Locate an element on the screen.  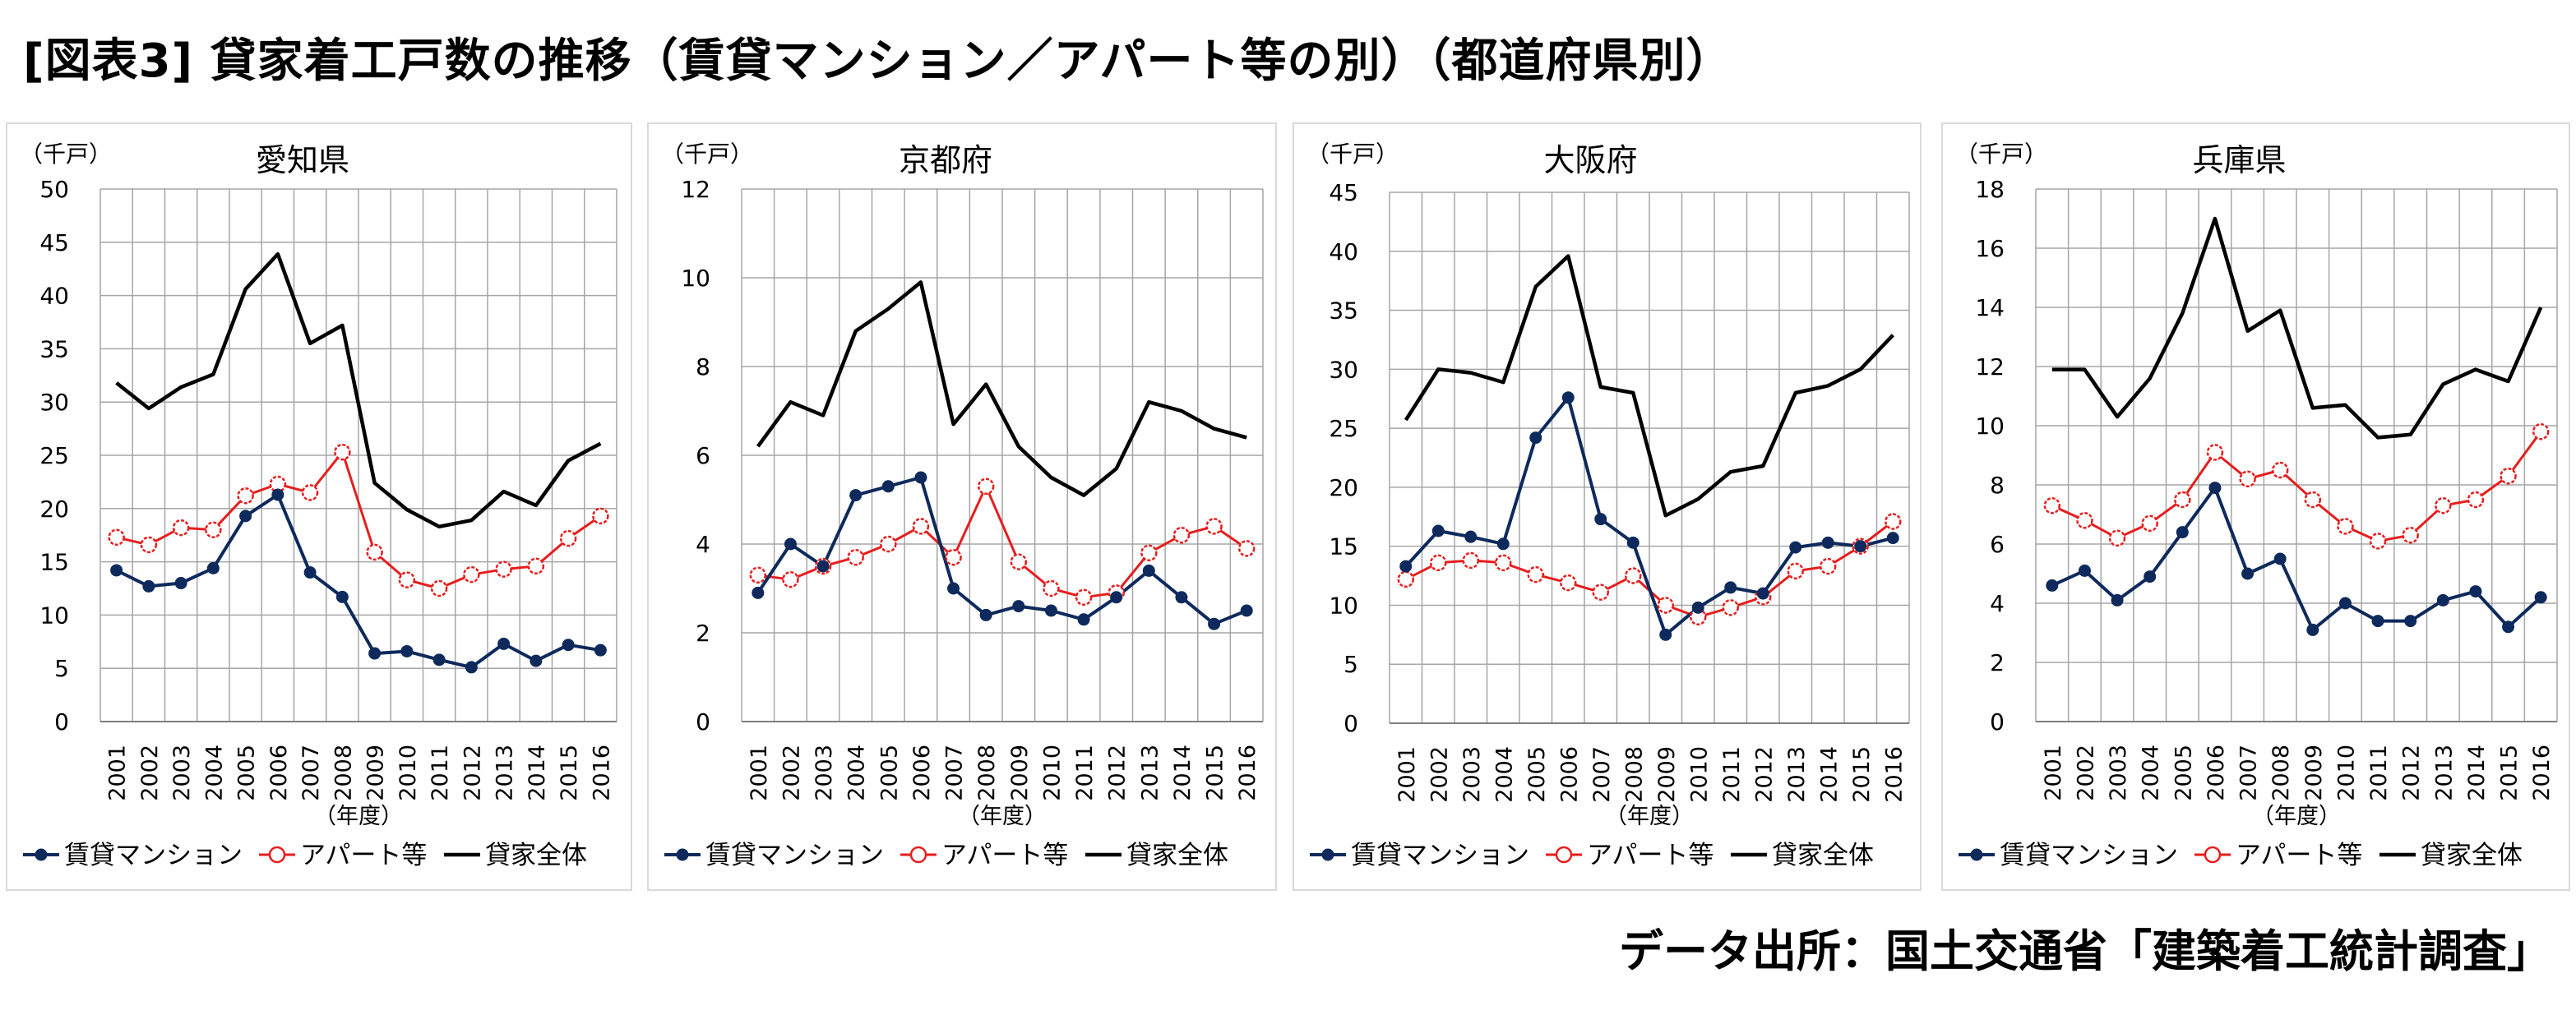
x-tick-label: 2004 is located at coordinates (214, 773).